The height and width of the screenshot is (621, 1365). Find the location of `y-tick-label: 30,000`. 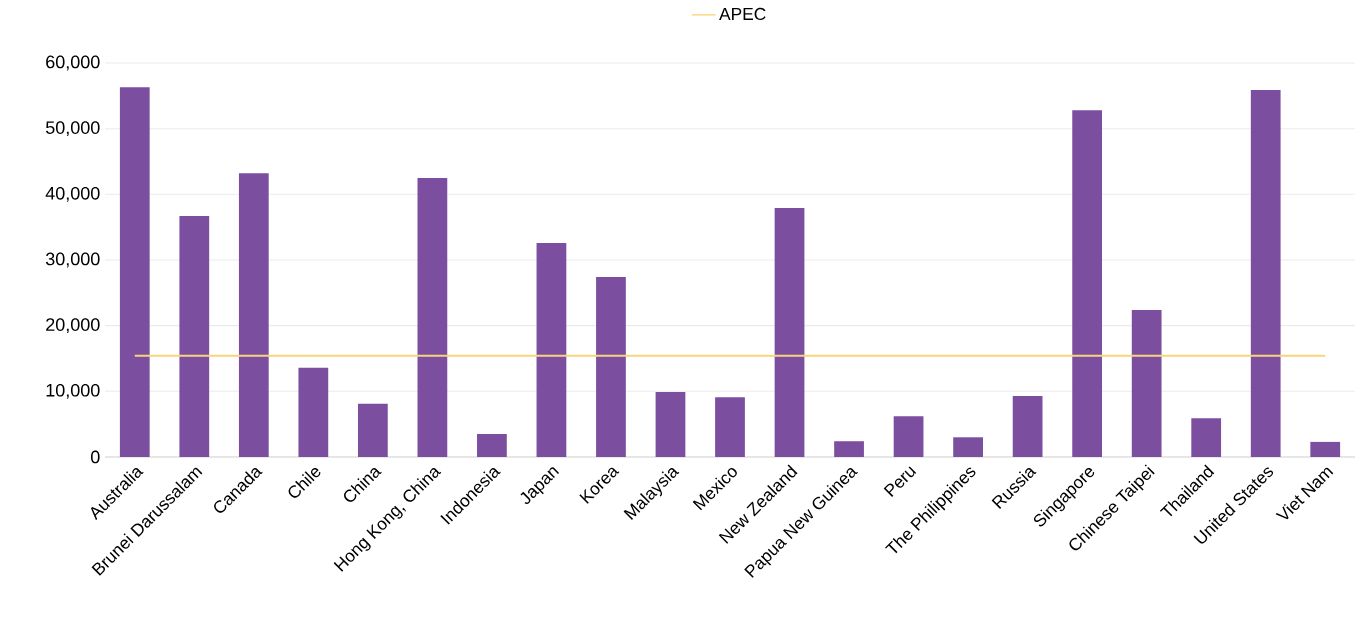

y-tick-label: 30,000 is located at coordinates (72, 260).